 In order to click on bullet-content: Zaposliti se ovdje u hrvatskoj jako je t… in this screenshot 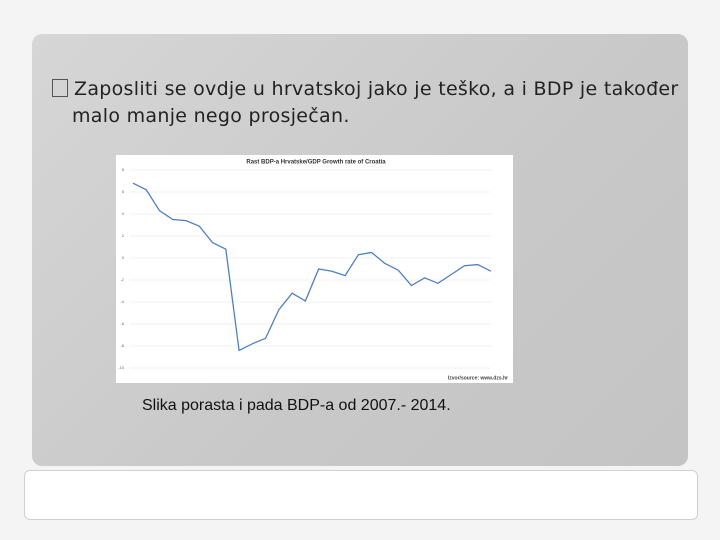, I will do `click(375, 102)`.